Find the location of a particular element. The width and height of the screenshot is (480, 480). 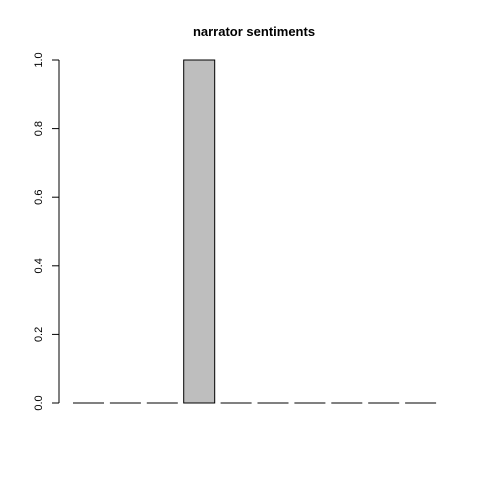

y-axis: 0.0 0.2 0.4 0.6 0.8 1.0 is located at coordinates (46, 231).